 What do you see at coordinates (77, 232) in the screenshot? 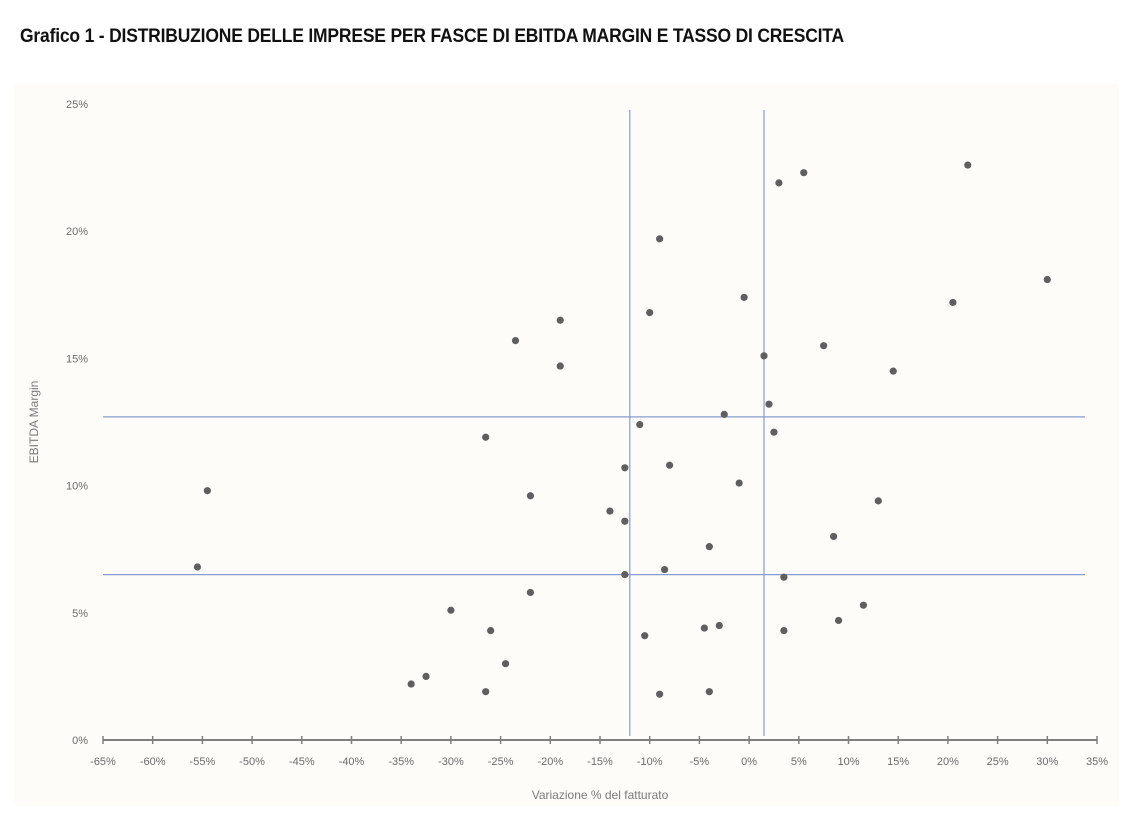
I see `y-tick-label: 20%` at bounding box center [77, 232].